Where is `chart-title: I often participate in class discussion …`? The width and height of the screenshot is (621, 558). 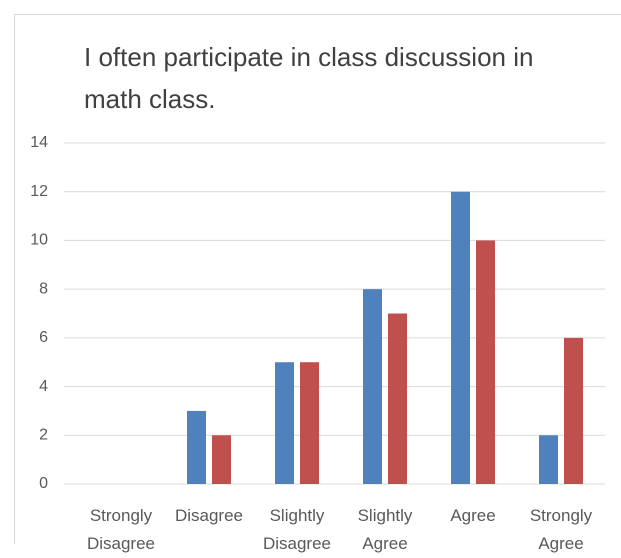
chart-title: I often participate in class discussion … is located at coordinates (334, 78).